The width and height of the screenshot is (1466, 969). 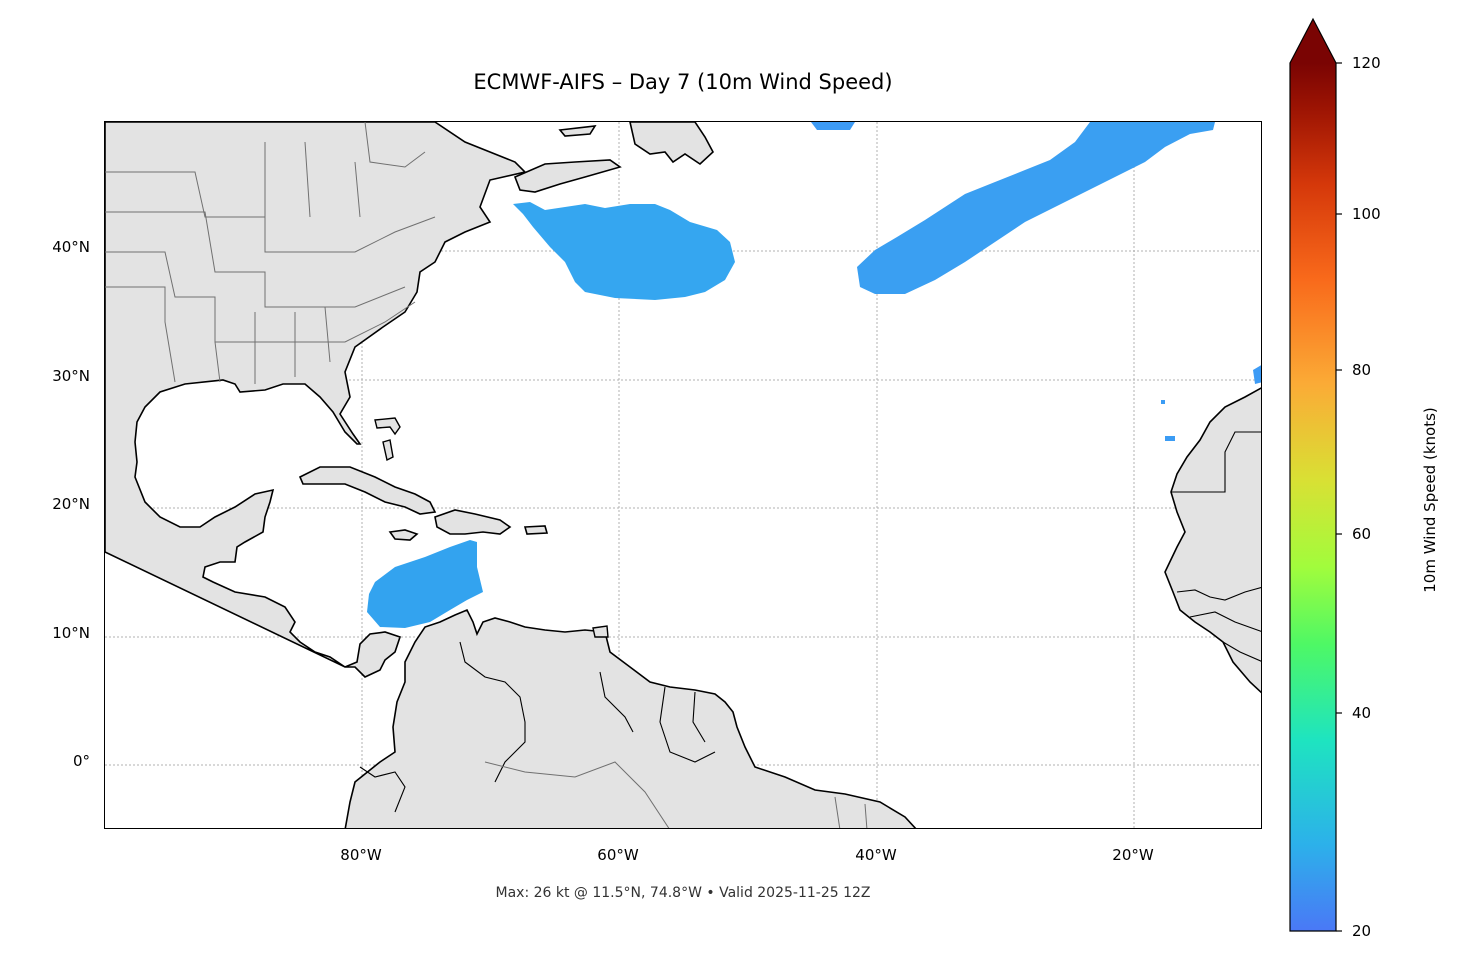 What do you see at coordinates (1257, 374) in the screenshot?
I see `wind-patch-canary` at bounding box center [1257, 374].